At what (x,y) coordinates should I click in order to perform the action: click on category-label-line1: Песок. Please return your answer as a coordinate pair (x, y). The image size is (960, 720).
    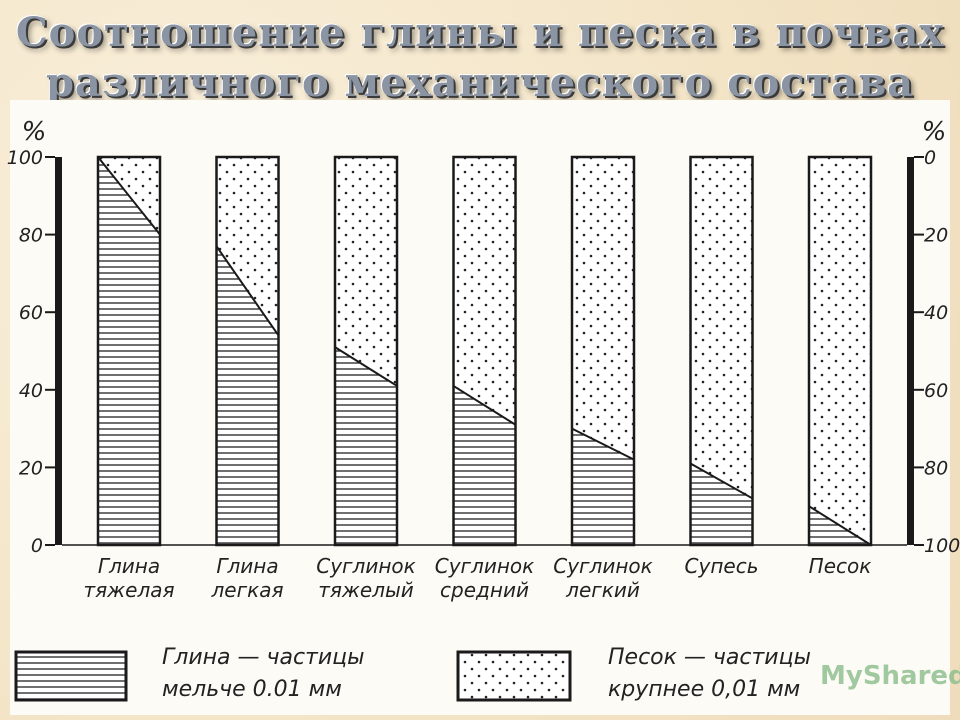
    Looking at the image, I should click on (840, 566).